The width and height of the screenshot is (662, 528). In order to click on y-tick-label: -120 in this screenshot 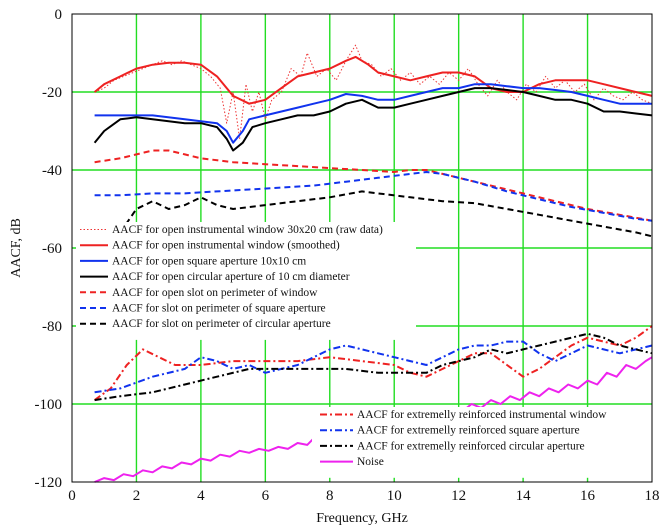, I will do `click(49, 483)`.